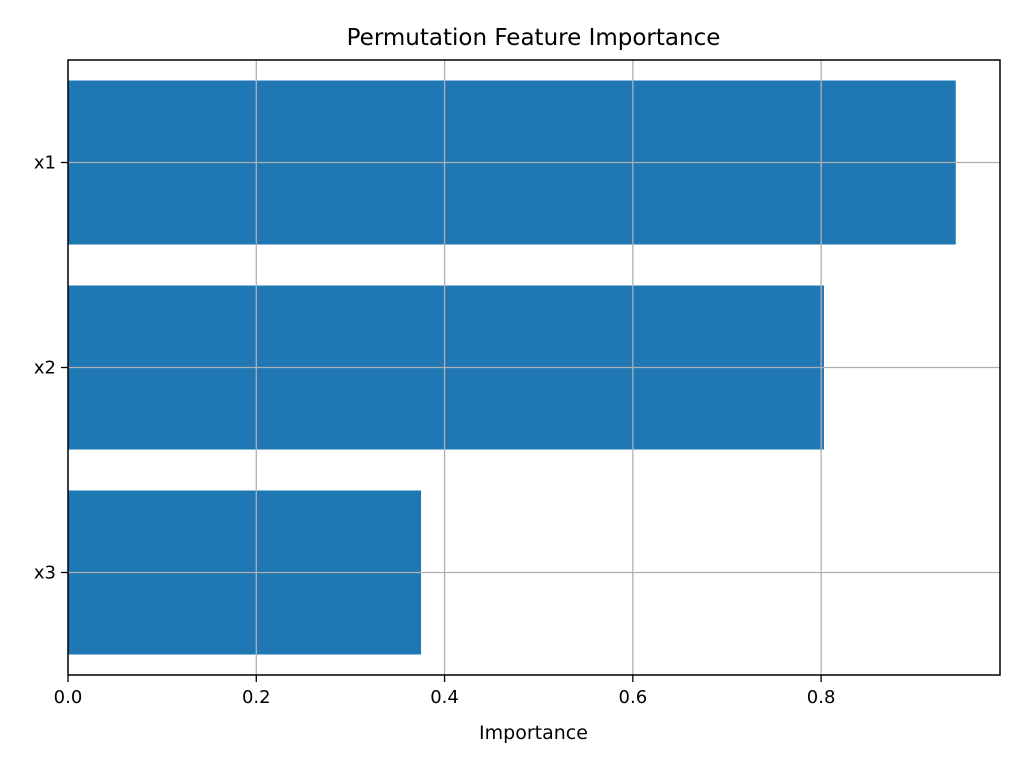 Image resolution: width=1024 pixels, height=773 pixels. What do you see at coordinates (45, 573) in the screenshot?
I see `y-tick-label-x3: x3` at bounding box center [45, 573].